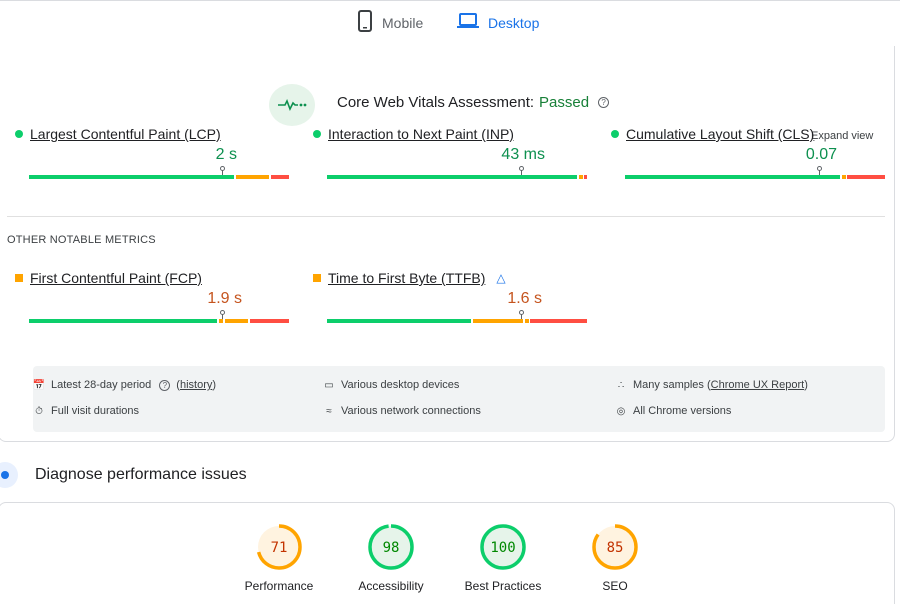  I want to click on history-link-wrapper: (history), so click(196, 385).